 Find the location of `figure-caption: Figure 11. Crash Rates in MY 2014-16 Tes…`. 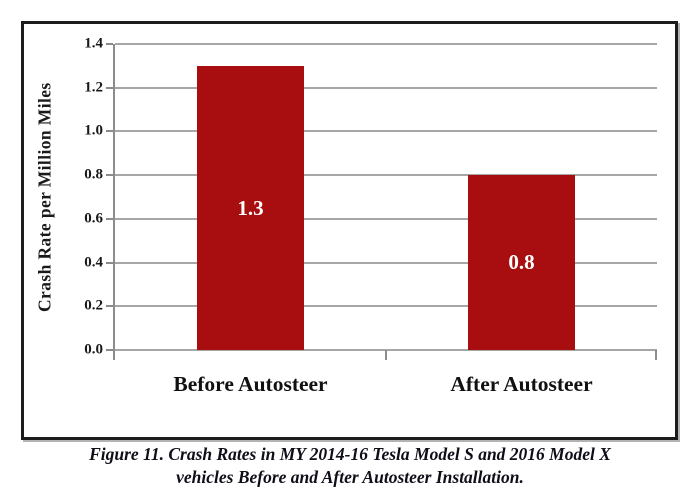

figure-caption: Figure 11. Crash Rates in MY 2014-16 Tes… is located at coordinates (350, 466).